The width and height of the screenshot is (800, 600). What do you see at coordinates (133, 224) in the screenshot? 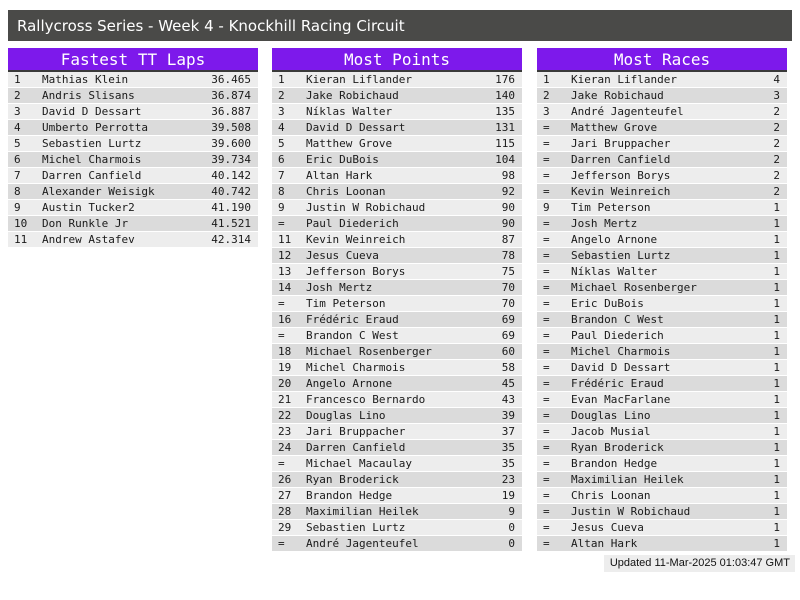
I see `table-row: 10 Don Runkle Jr 41.521` at bounding box center [133, 224].